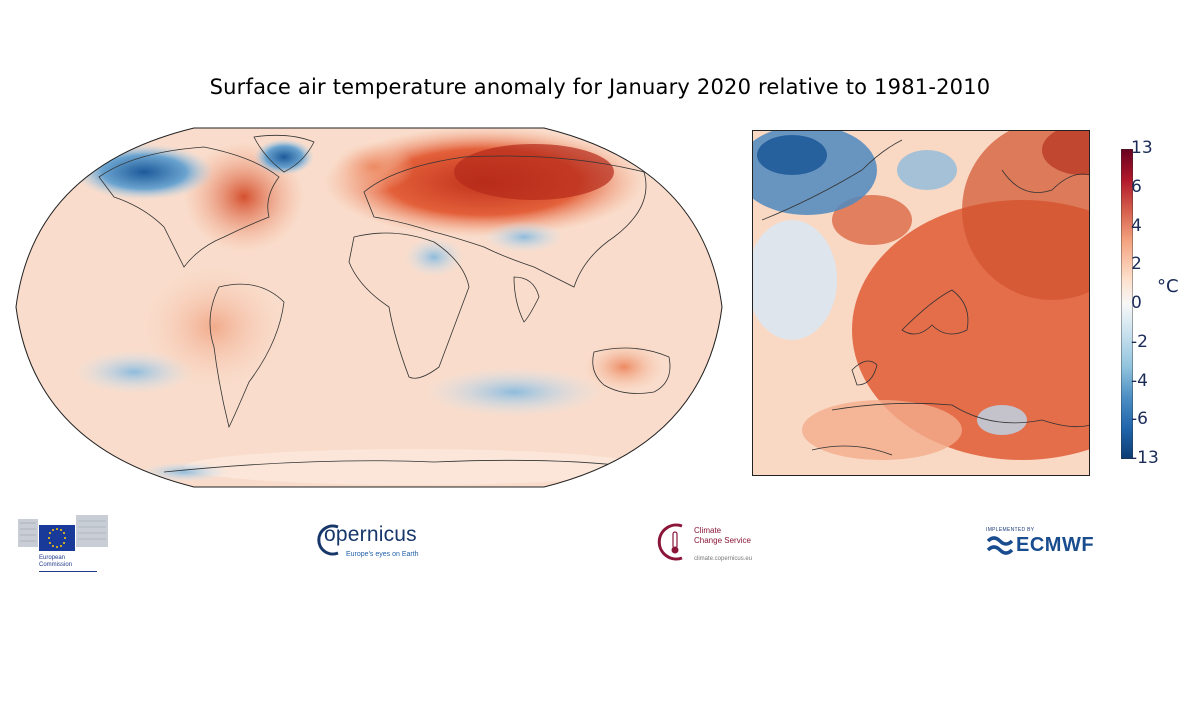 This screenshot has height=706, width=1200. I want to click on colorbar-tick: 4, so click(1136, 226).